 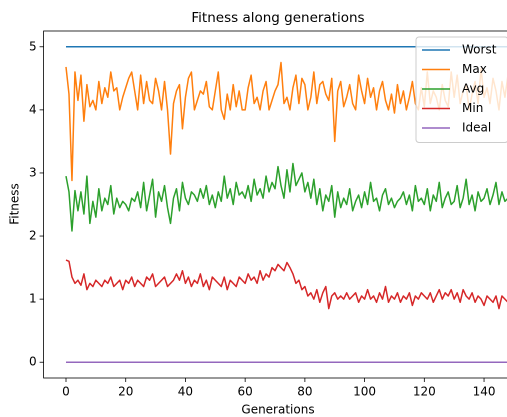 I want to click on legend-box, so click(x=461, y=89).